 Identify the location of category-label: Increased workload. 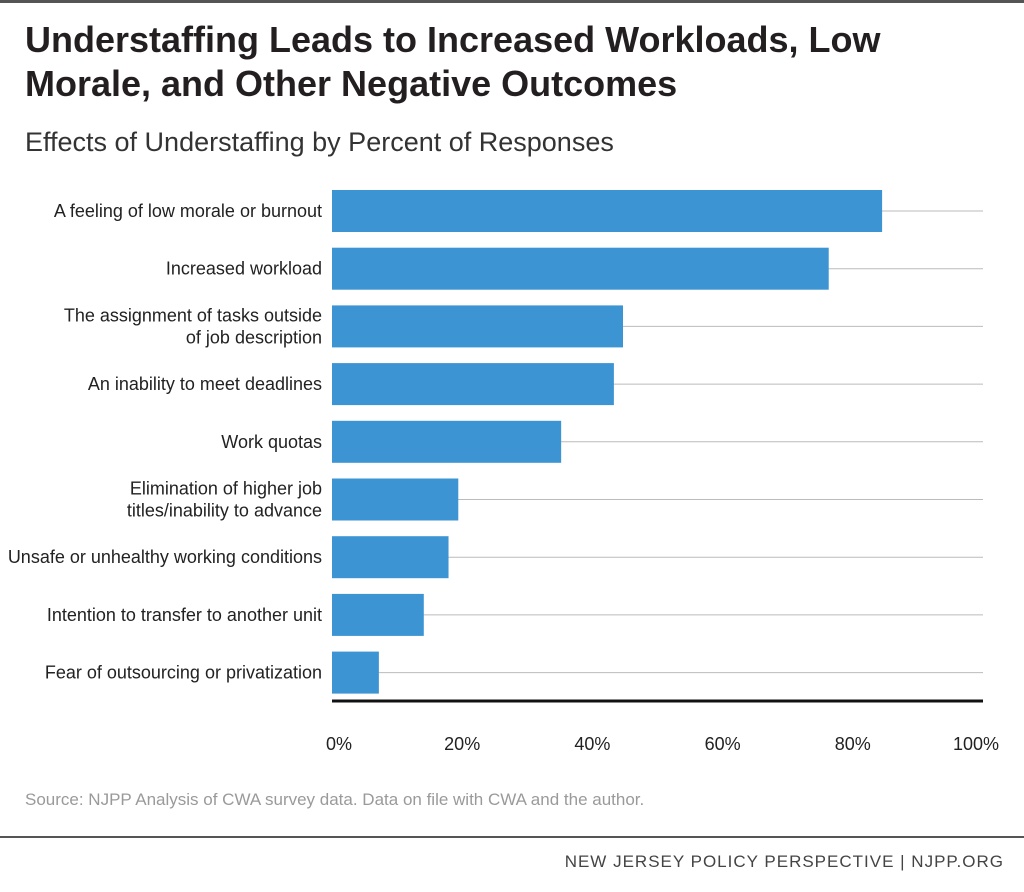
(244, 269).